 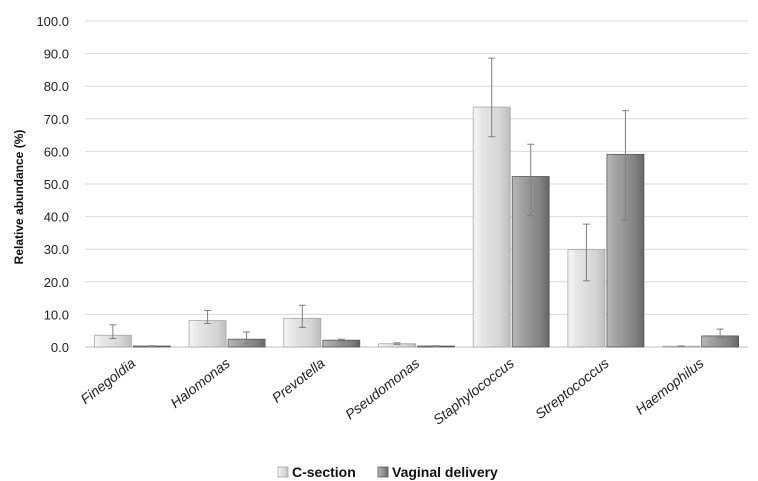 I want to click on x-category-label: Haemophilus, so click(x=669, y=386).